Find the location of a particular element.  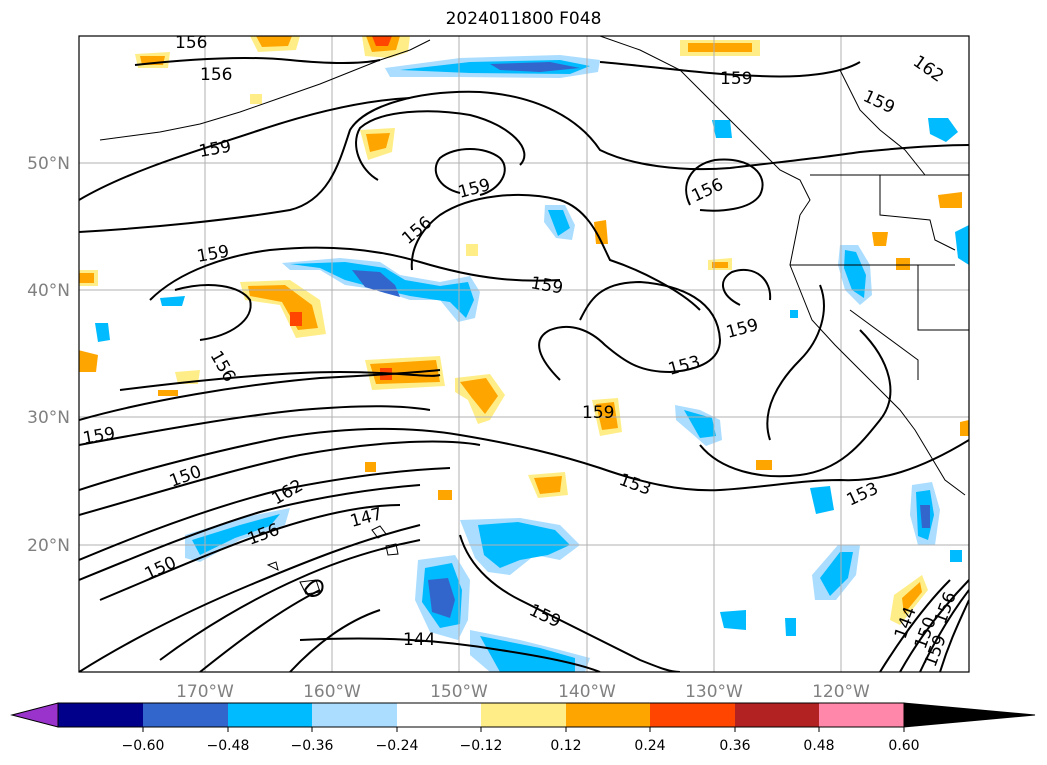

colorbar-tick-label: 0.24 is located at coordinates (649, 746).